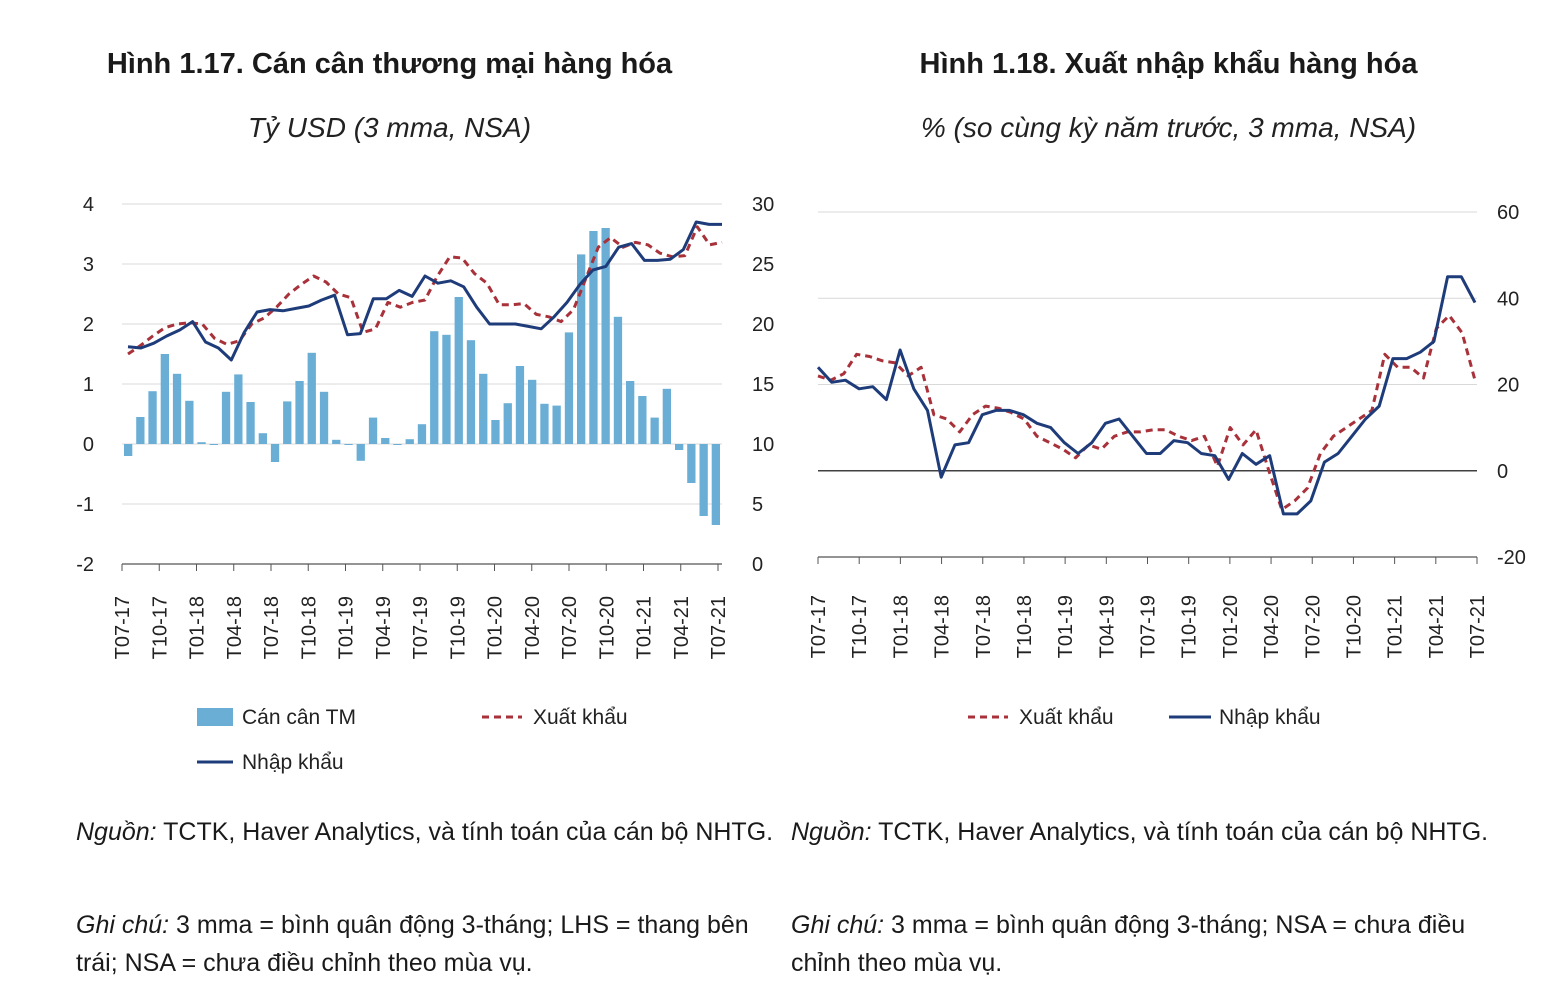  I want to click on x-tick-label: T10-20, so click(607, 627).